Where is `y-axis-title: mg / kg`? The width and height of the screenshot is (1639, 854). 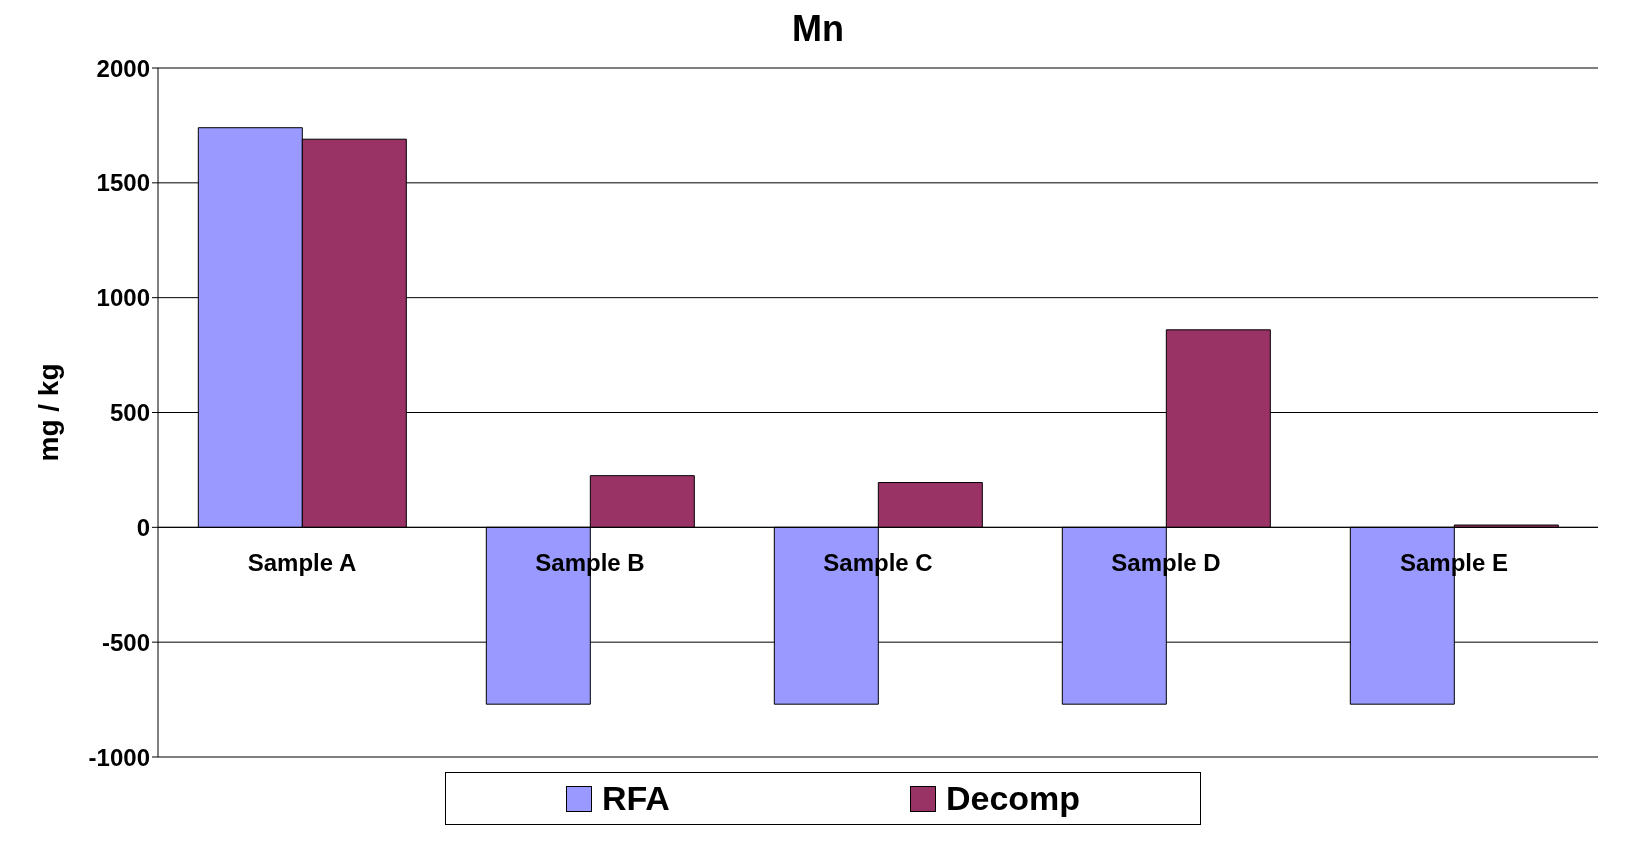 y-axis-title: mg / kg is located at coordinates (48, 412).